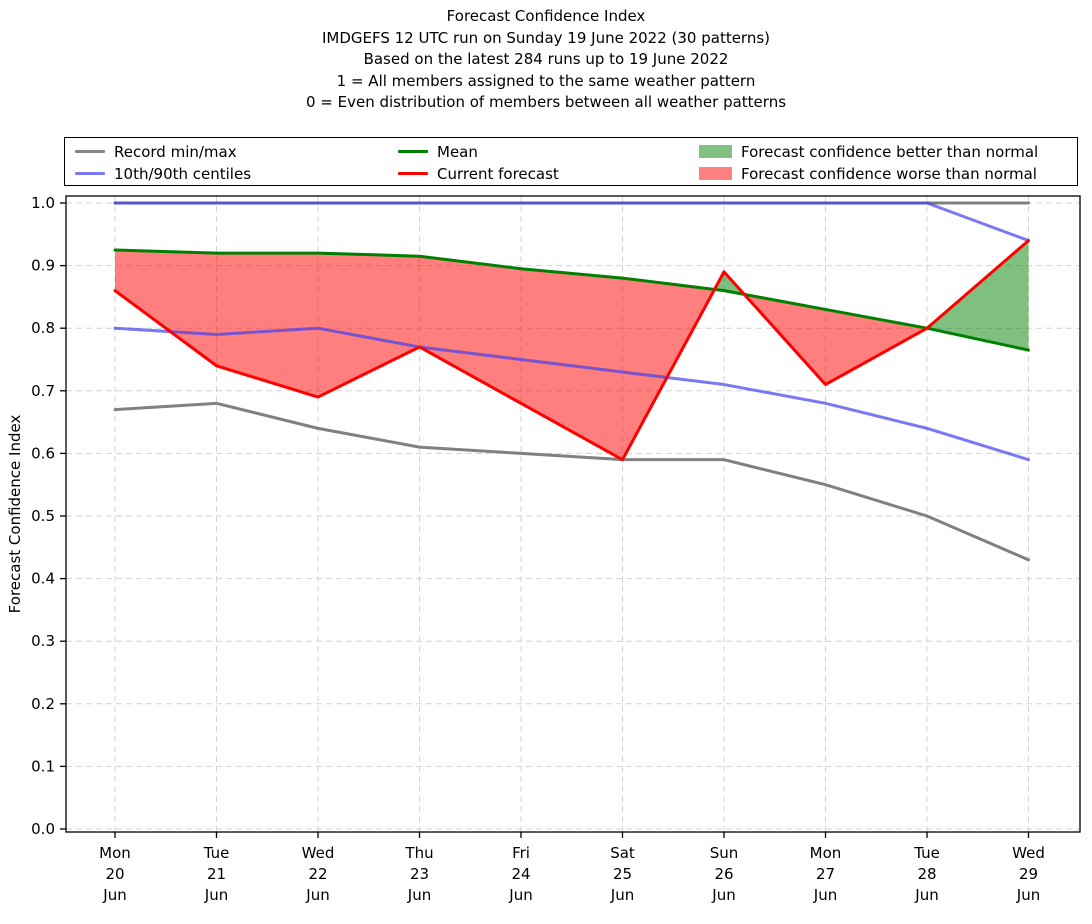  What do you see at coordinates (419, 874) in the screenshot?
I see `x-tick-label: 23` at bounding box center [419, 874].